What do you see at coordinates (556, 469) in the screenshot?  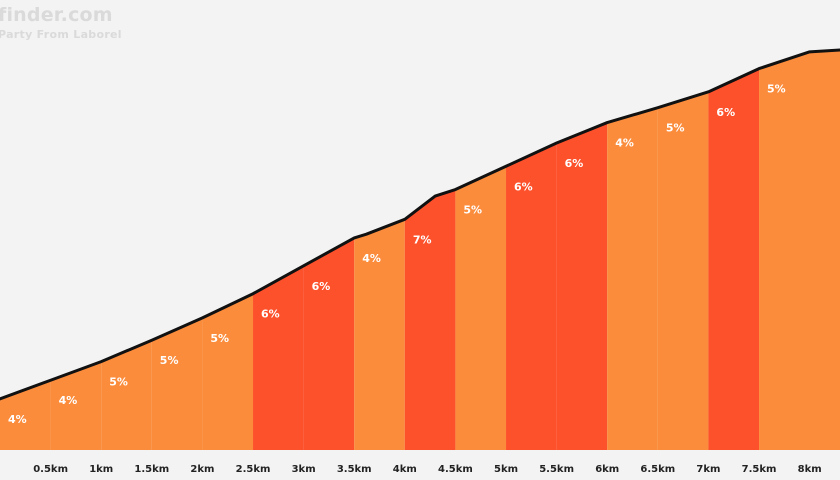 I see `x-tick-label: 5.5km` at bounding box center [556, 469].